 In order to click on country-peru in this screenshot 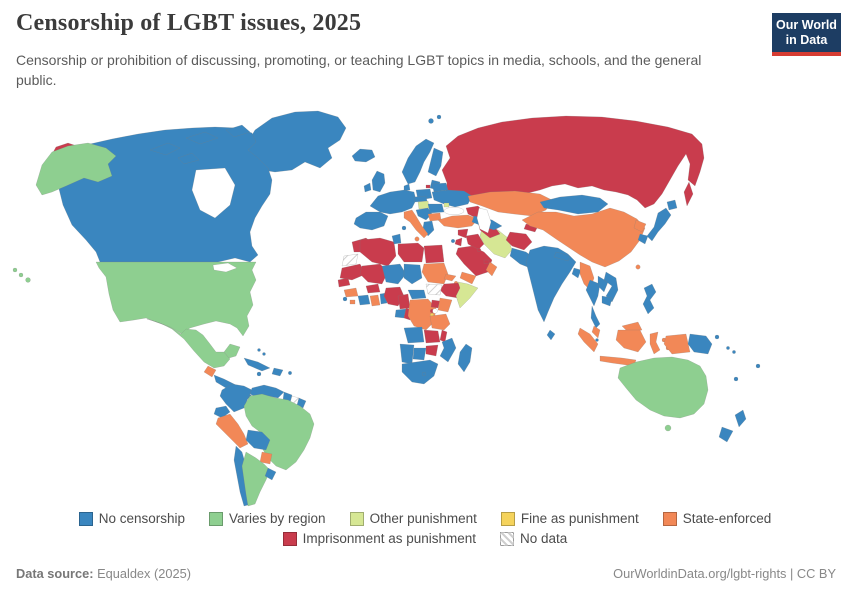, I will do `click(232, 431)`.